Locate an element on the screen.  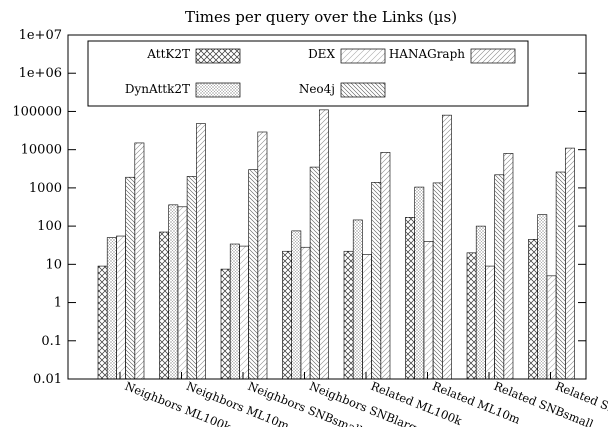
y-tick-label: 0.01 is located at coordinates (47, 379).